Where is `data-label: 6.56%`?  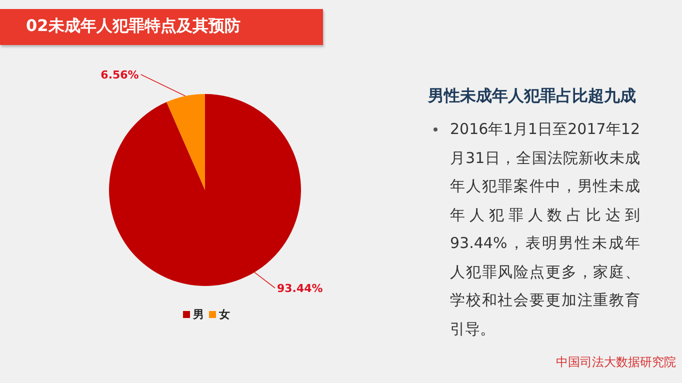
data-label: 6.56% is located at coordinates (119, 75).